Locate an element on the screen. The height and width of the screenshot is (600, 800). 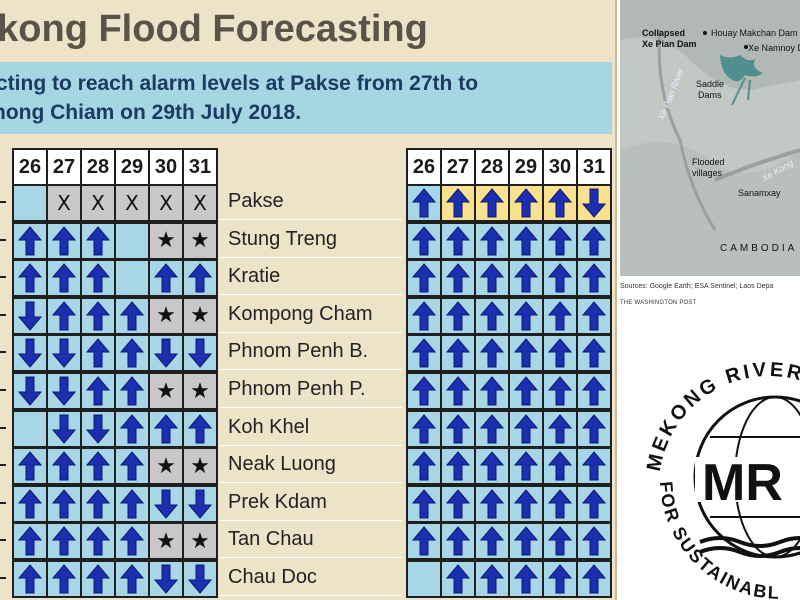
map-label-dams: Dams is located at coordinates (710, 95).